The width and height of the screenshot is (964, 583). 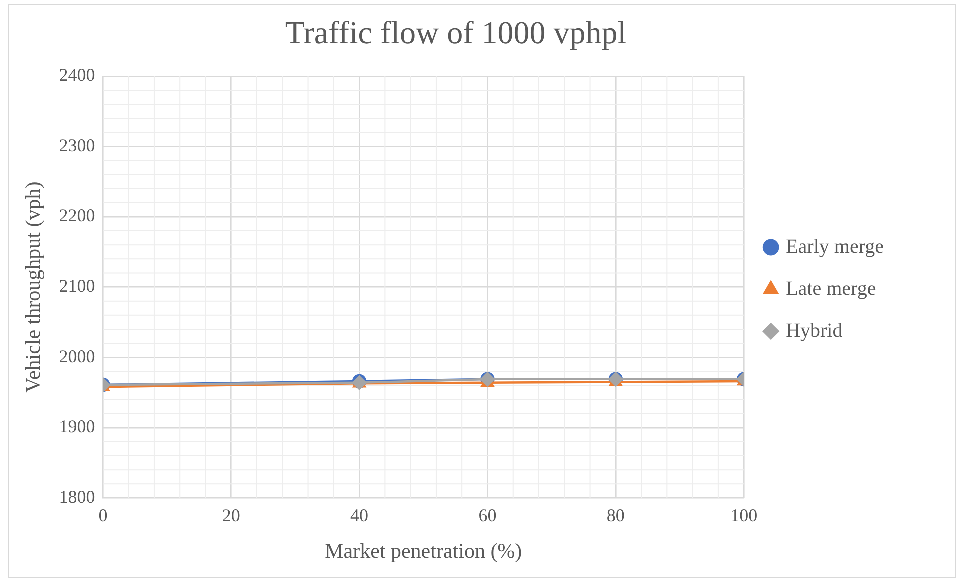 I want to click on legend-label: Late merge, so click(x=831, y=289).